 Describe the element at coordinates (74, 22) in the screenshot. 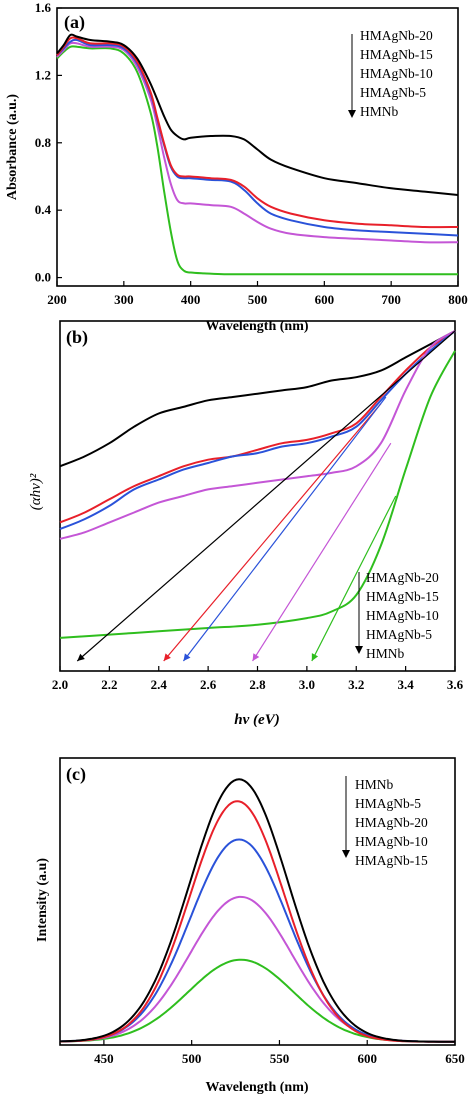

I see `panel-a-label: (a)` at that location.